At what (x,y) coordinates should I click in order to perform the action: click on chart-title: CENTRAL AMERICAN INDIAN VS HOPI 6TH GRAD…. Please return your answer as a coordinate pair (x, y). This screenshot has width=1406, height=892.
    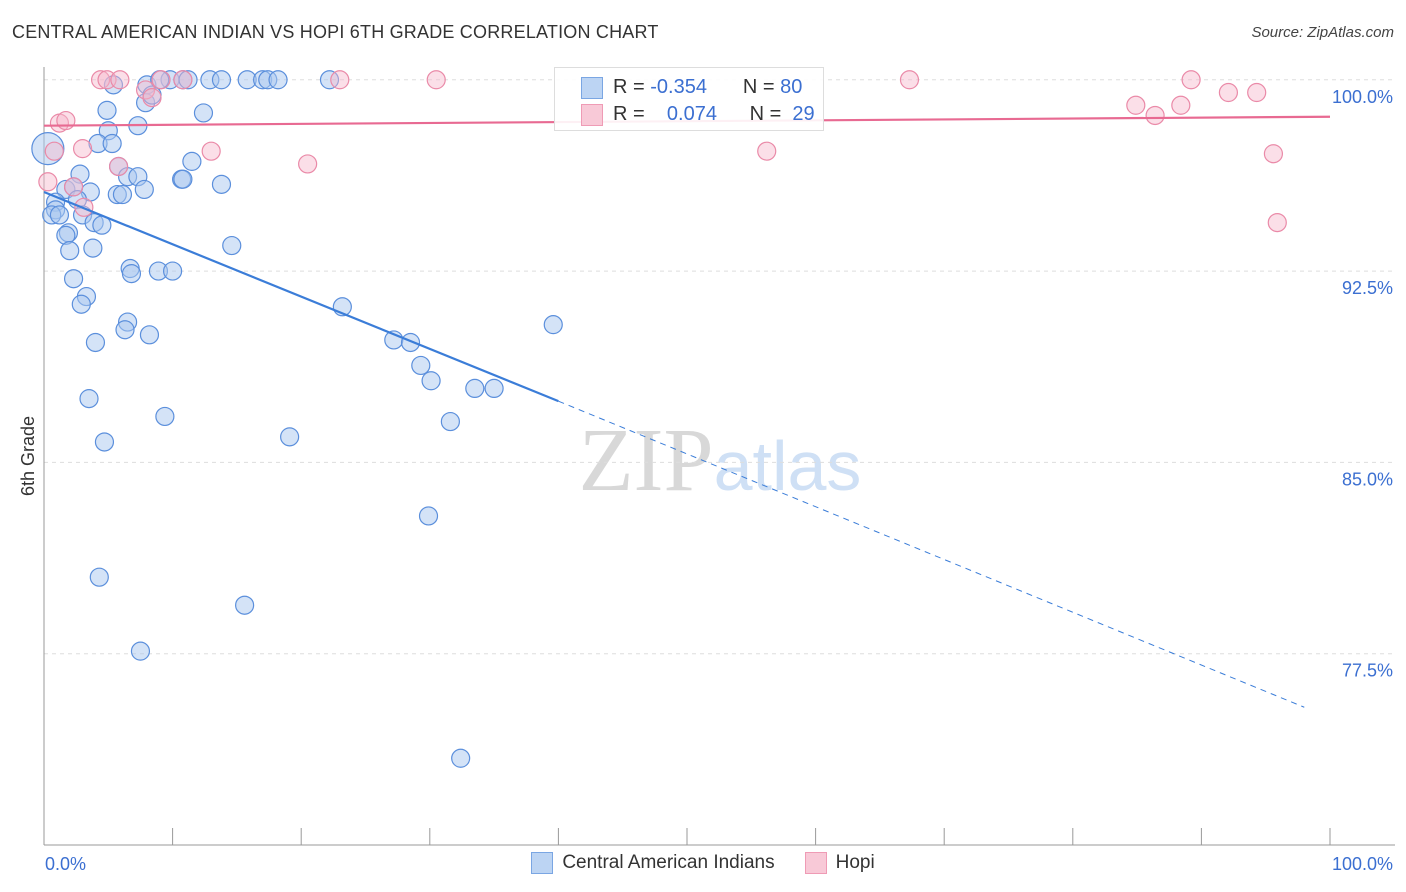
    Looking at the image, I should click on (335, 32).